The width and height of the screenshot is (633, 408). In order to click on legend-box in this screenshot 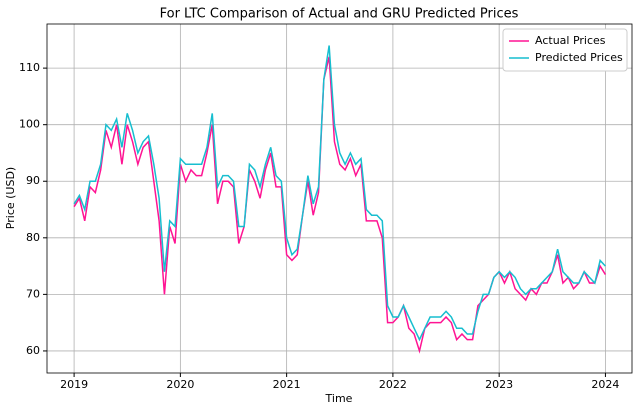, I will do `click(565, 50)`.